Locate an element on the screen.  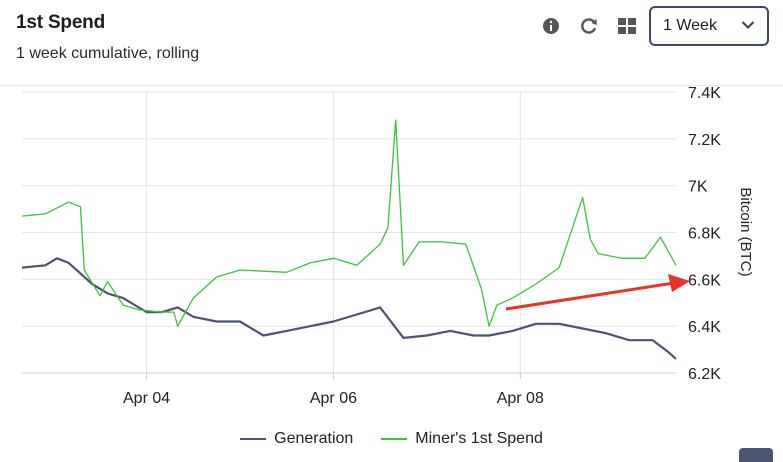
chart-legend: Generation Miner's 1st Spend is located at coordinates (391, 439).